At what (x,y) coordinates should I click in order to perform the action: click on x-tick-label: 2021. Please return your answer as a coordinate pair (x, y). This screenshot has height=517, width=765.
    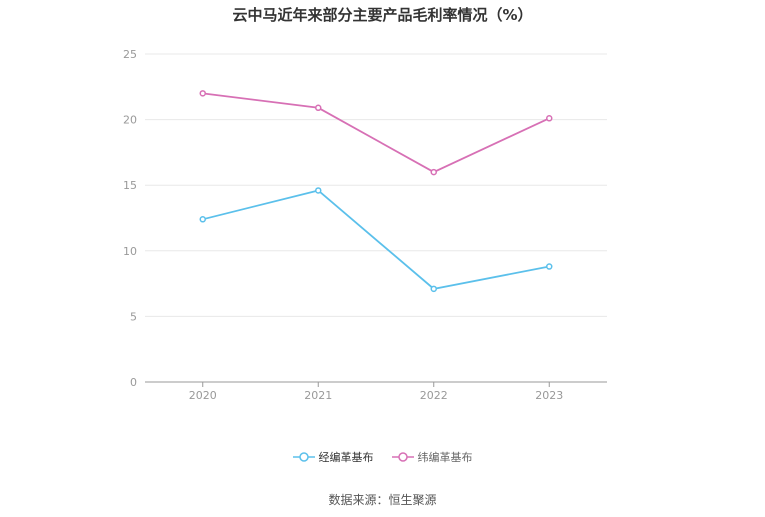
    Looking at the image, I should click on (318, 395).